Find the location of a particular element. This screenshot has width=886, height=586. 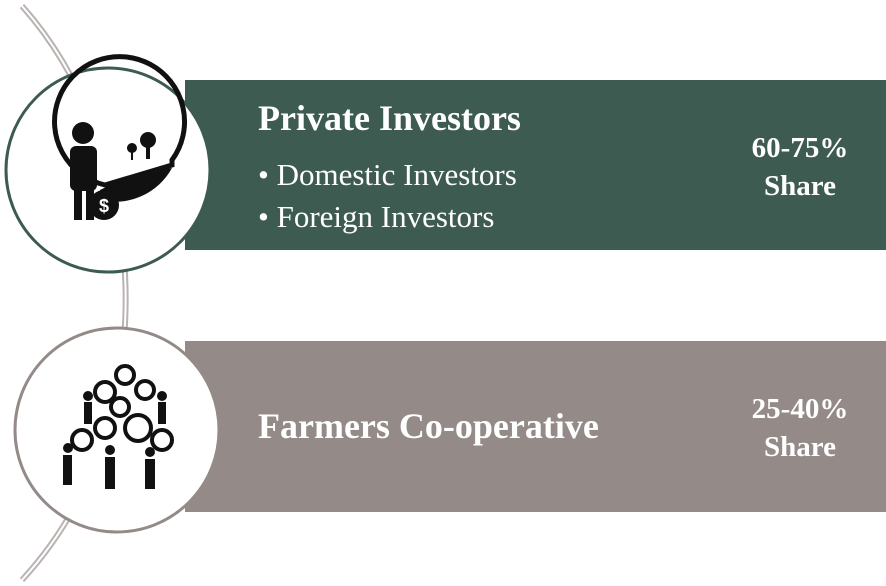

cooperative-icon is located at coordinates (118, 426).